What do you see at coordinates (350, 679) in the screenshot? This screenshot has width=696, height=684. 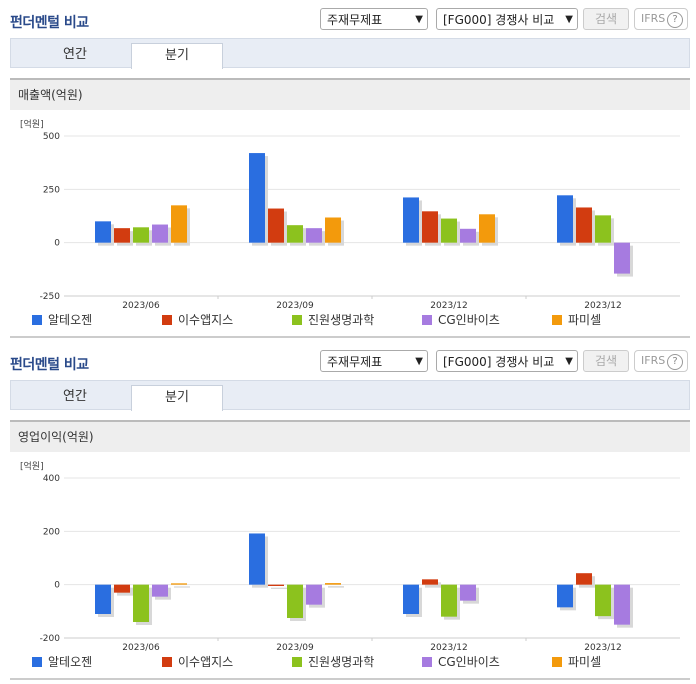 I see `divider` at bounding box center [350, 679].